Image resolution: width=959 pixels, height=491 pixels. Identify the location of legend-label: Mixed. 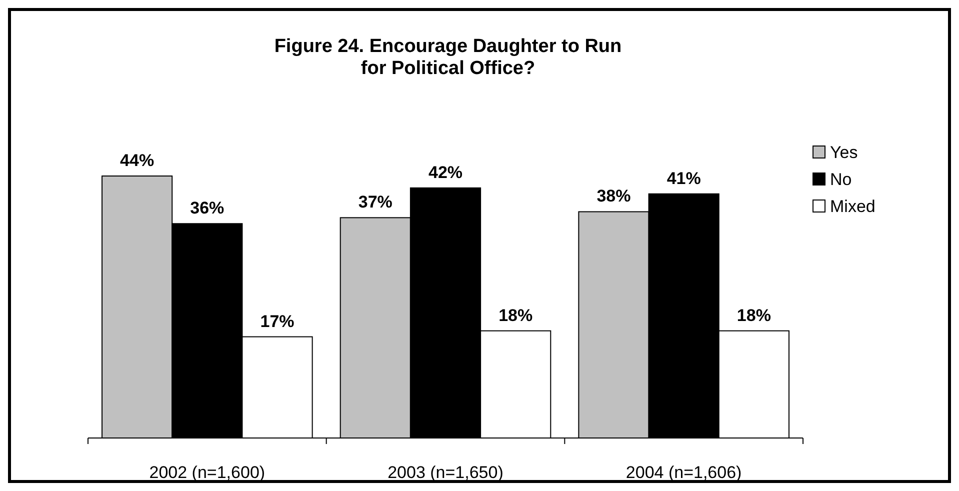
(853, 206).